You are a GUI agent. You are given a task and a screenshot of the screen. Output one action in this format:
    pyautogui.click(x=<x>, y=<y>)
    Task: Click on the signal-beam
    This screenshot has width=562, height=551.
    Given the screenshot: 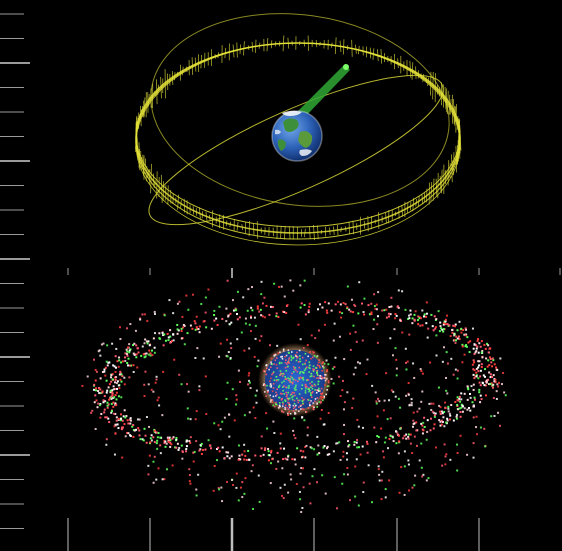 What is the action you would take?
    pyautogui.click(x=323, y=91)
    